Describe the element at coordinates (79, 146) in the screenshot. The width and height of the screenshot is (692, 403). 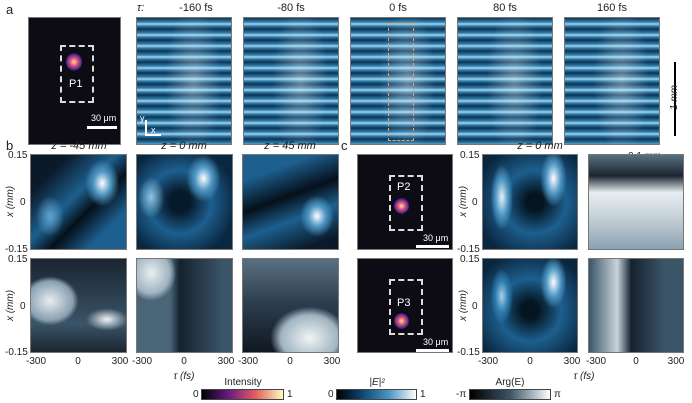
I see `column-title: z = -45 mm` at that location.